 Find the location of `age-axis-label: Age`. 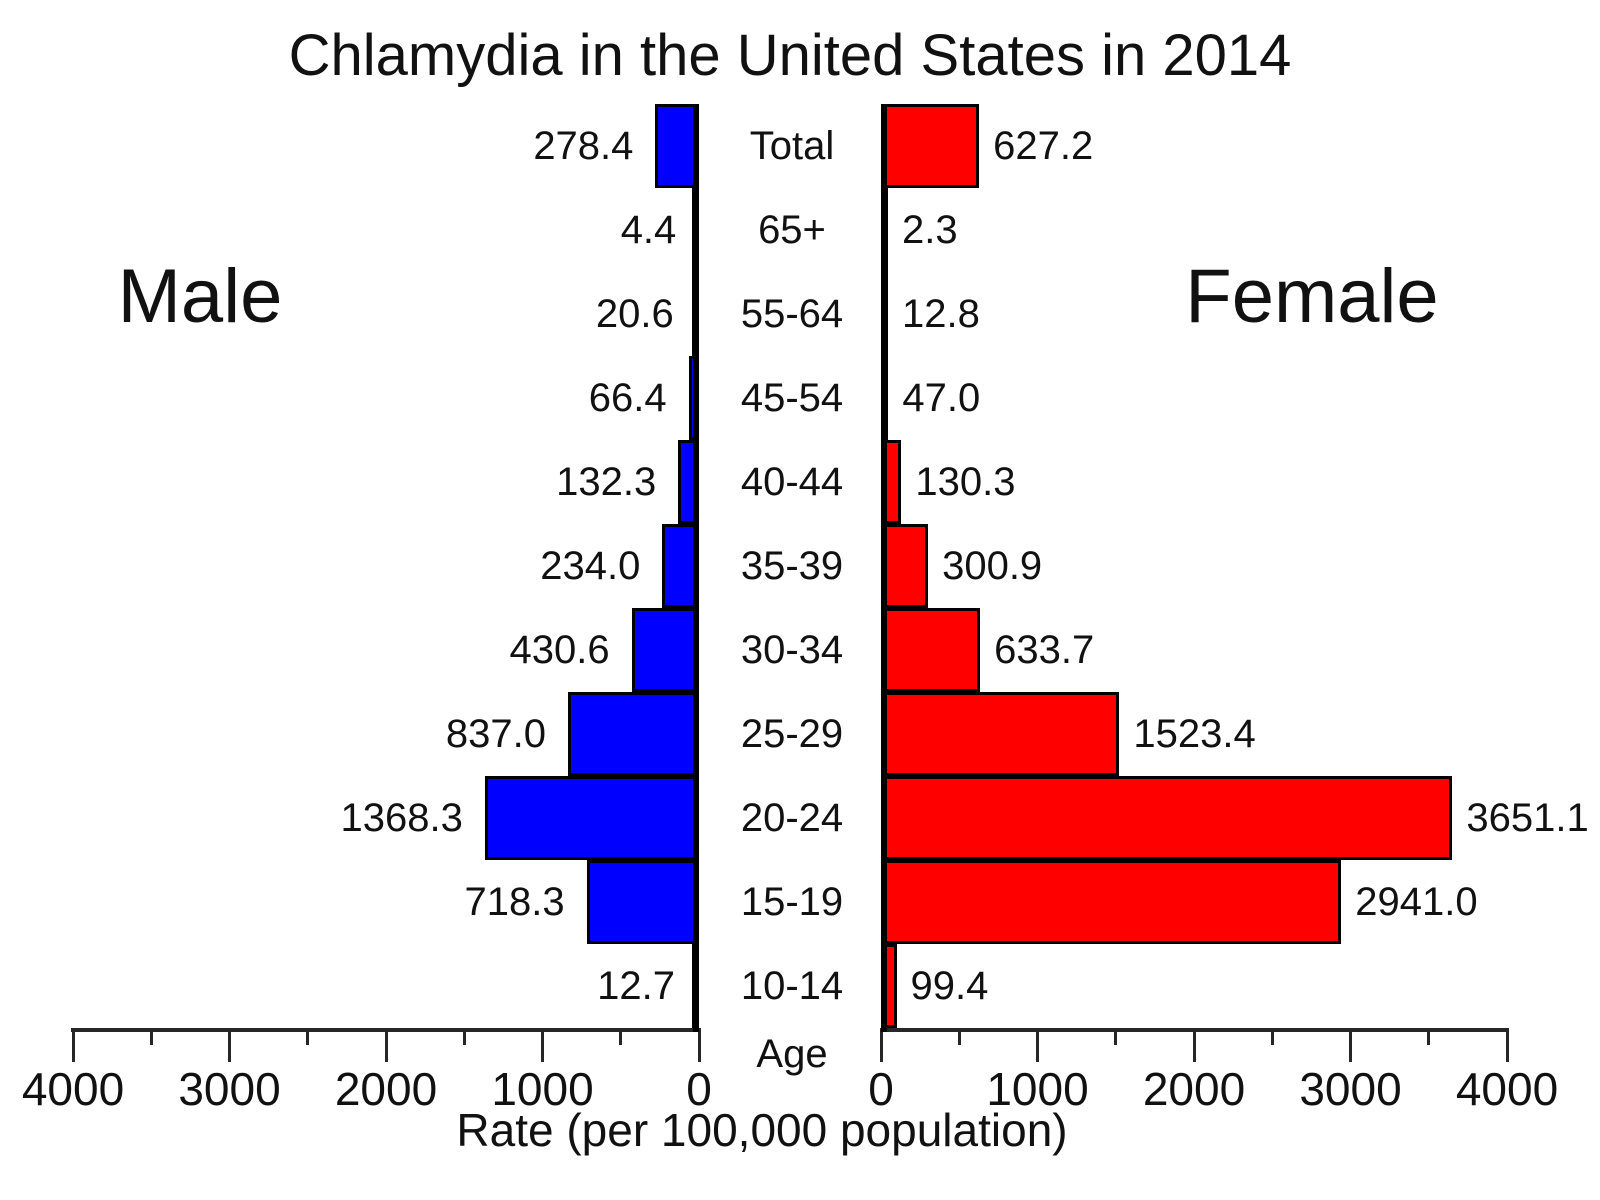

age-axis-label: Age is located at coordinates (792, 1054).